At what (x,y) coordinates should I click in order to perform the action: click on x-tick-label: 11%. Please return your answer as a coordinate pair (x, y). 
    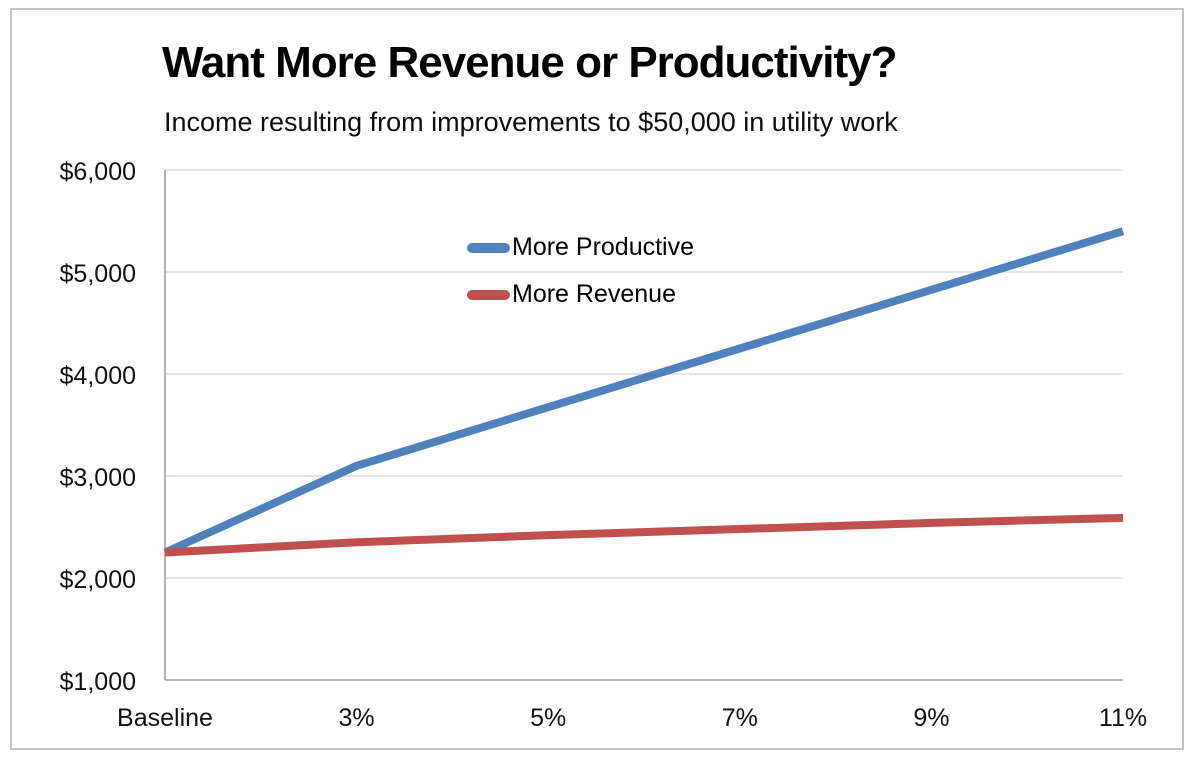
    Looking at the image, I should click on (1123, 718).